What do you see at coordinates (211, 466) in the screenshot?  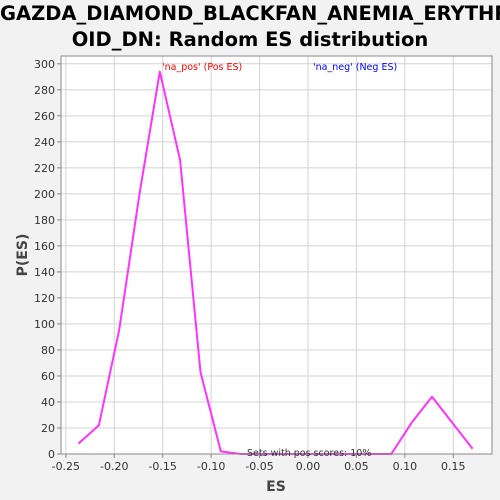 I see `x-tick-label: -0.10` at bounding box center [211, 466].